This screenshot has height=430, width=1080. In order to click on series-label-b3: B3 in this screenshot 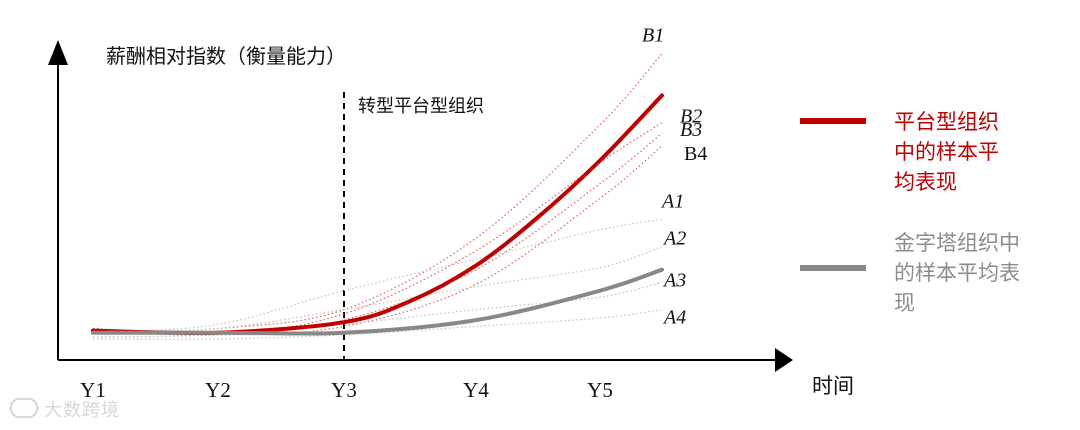, I will do `click(691, 130)`.